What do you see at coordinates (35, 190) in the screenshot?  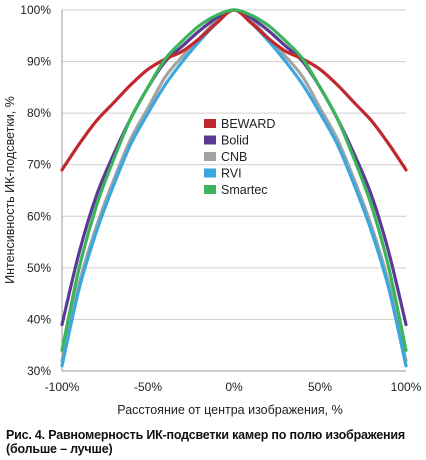 I see `y-tick-labels: 30% 40% 50% 60% 70% 80% 90% 100%` at bounding box center [35, 190].